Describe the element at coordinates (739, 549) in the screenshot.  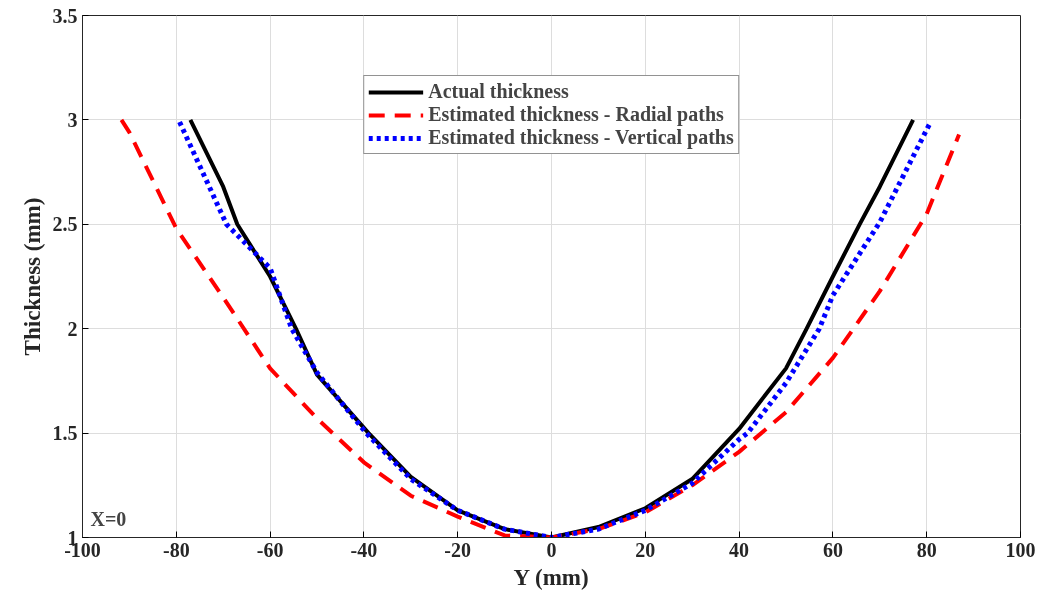
I see `x-tick-label: 40` at that location.